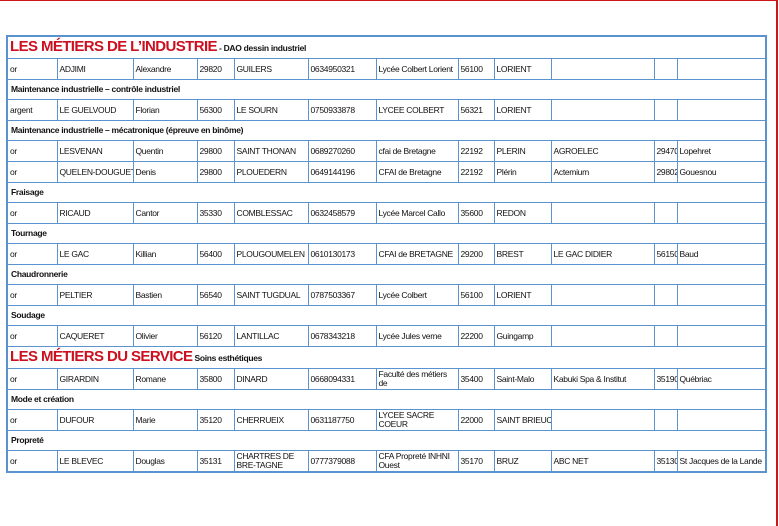  What do you see at coordinates (271, 213) in the screenshot?
I see `cell-city: COMBLESSAC` at bounding box center [271, 213].